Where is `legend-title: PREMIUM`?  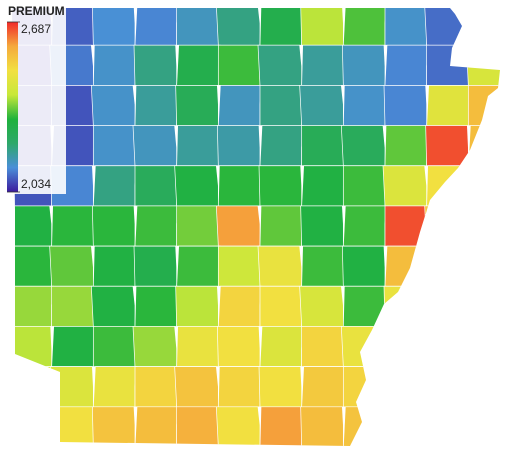 legend-title: PREMIUM is located at coordinates (36, 11).